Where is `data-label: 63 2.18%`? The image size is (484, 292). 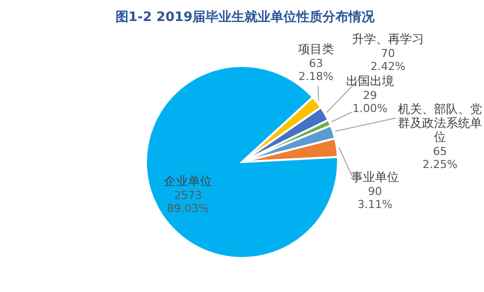
data-label: 63 2.18% is located at coordinates (316, 70).